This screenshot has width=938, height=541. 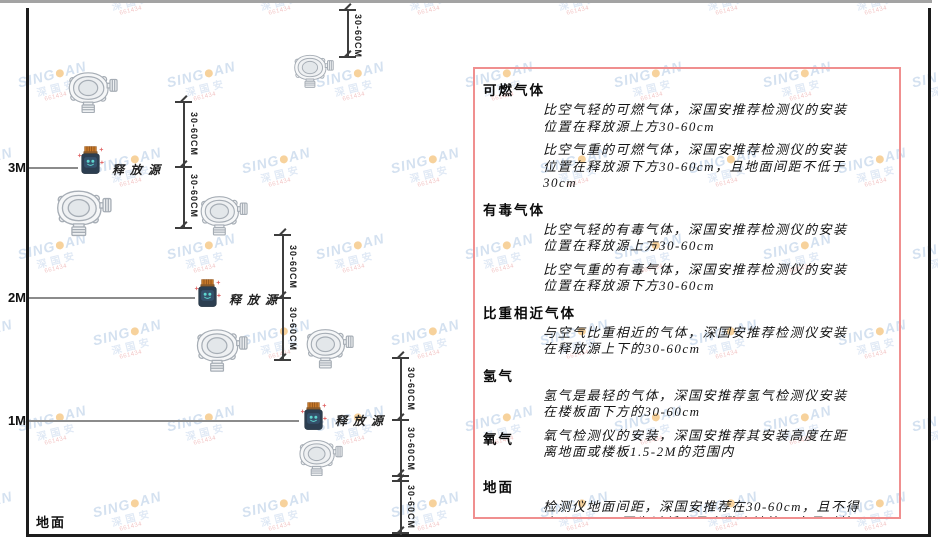 What do you see at coordinates (514, 90) in the screenshot?
I see `section-heading: 可燃气体` at bounding box center [514, 90].